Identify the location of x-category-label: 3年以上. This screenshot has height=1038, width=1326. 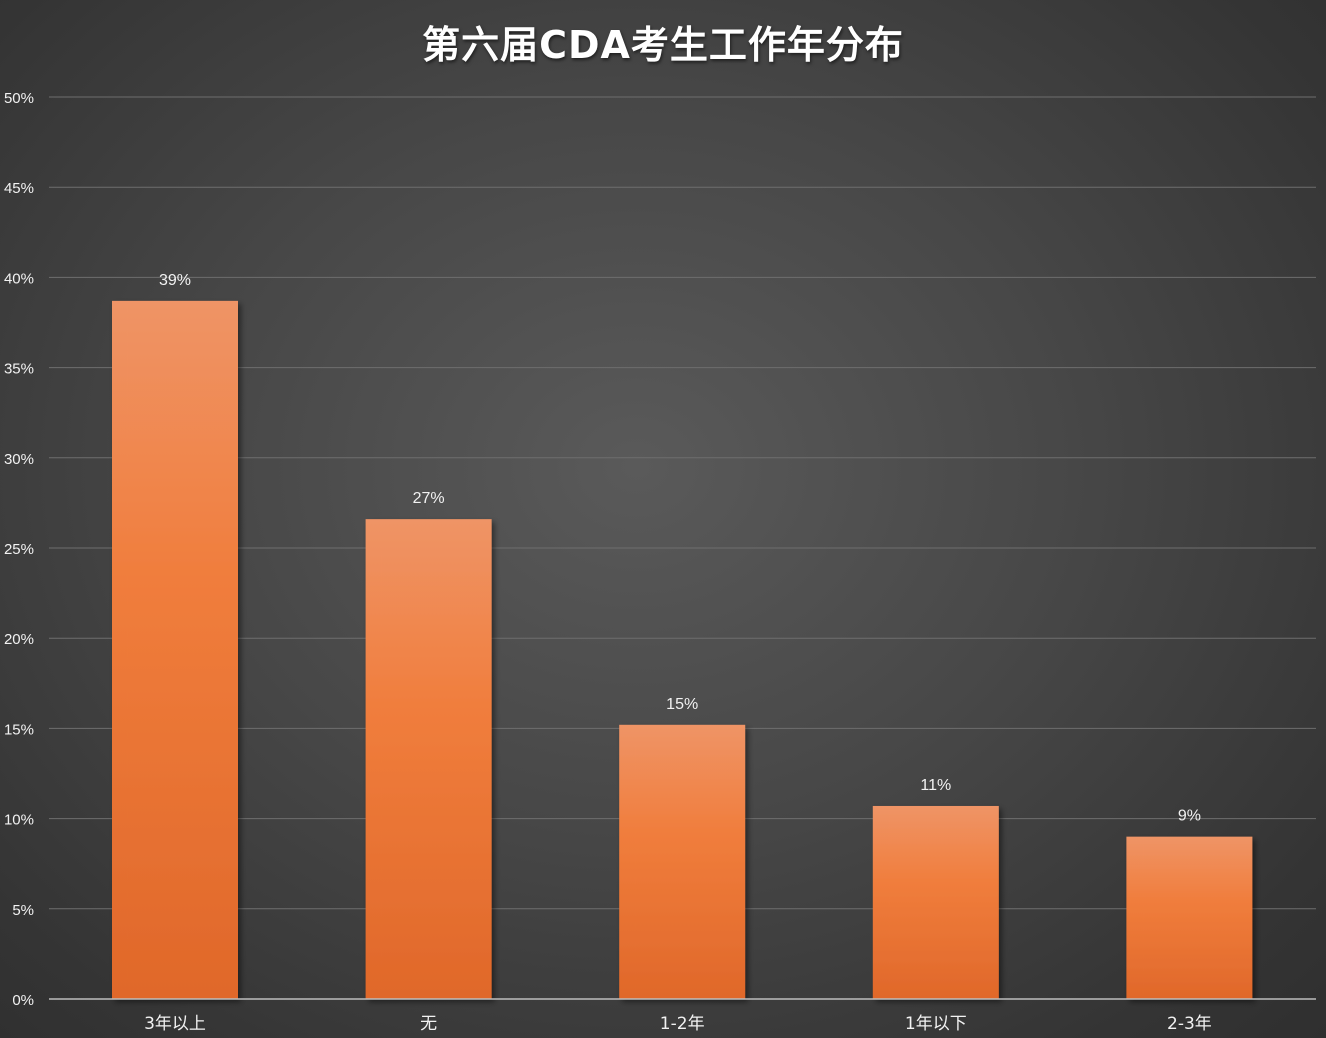
(175, 1024).